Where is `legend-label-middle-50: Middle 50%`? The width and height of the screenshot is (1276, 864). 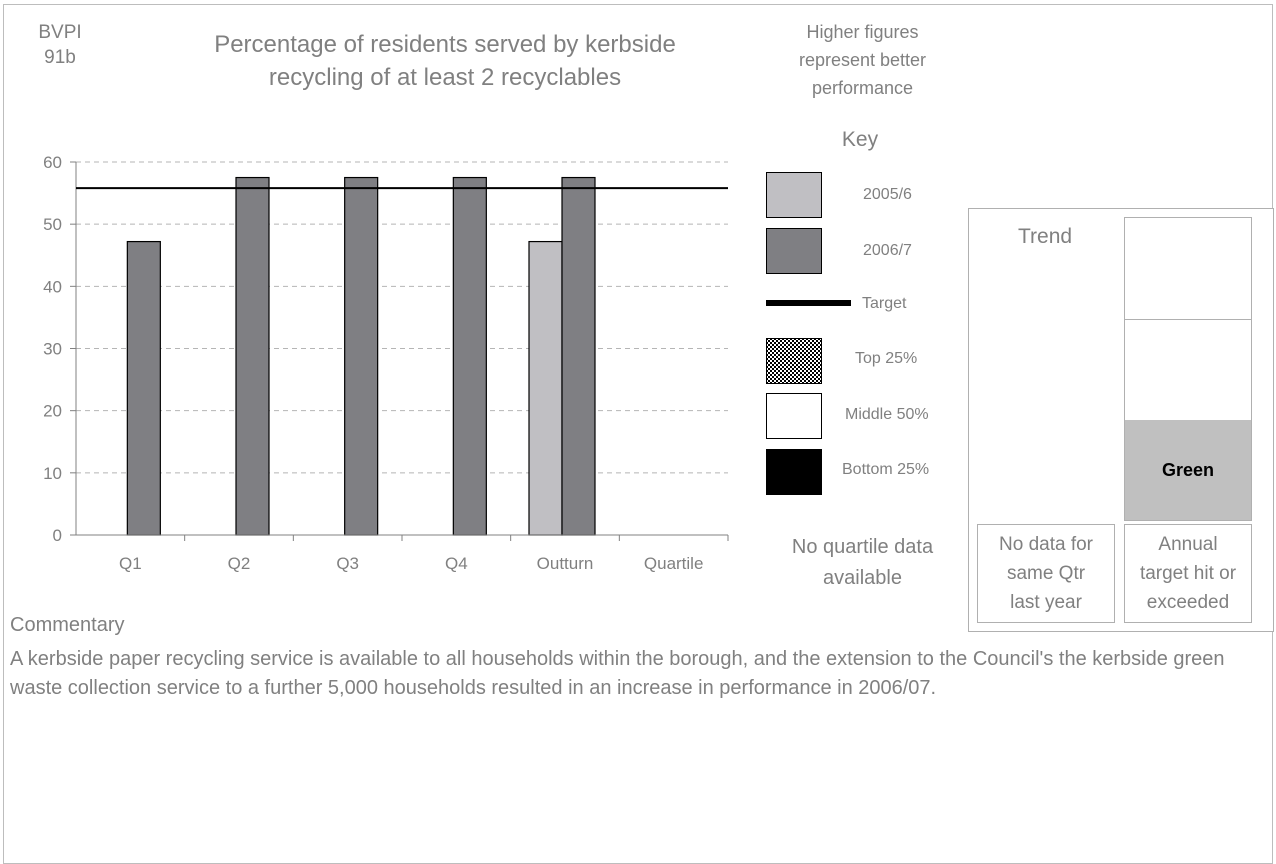
legend-label-middle-50: Middle 50% is located at coordinates (887, 414).